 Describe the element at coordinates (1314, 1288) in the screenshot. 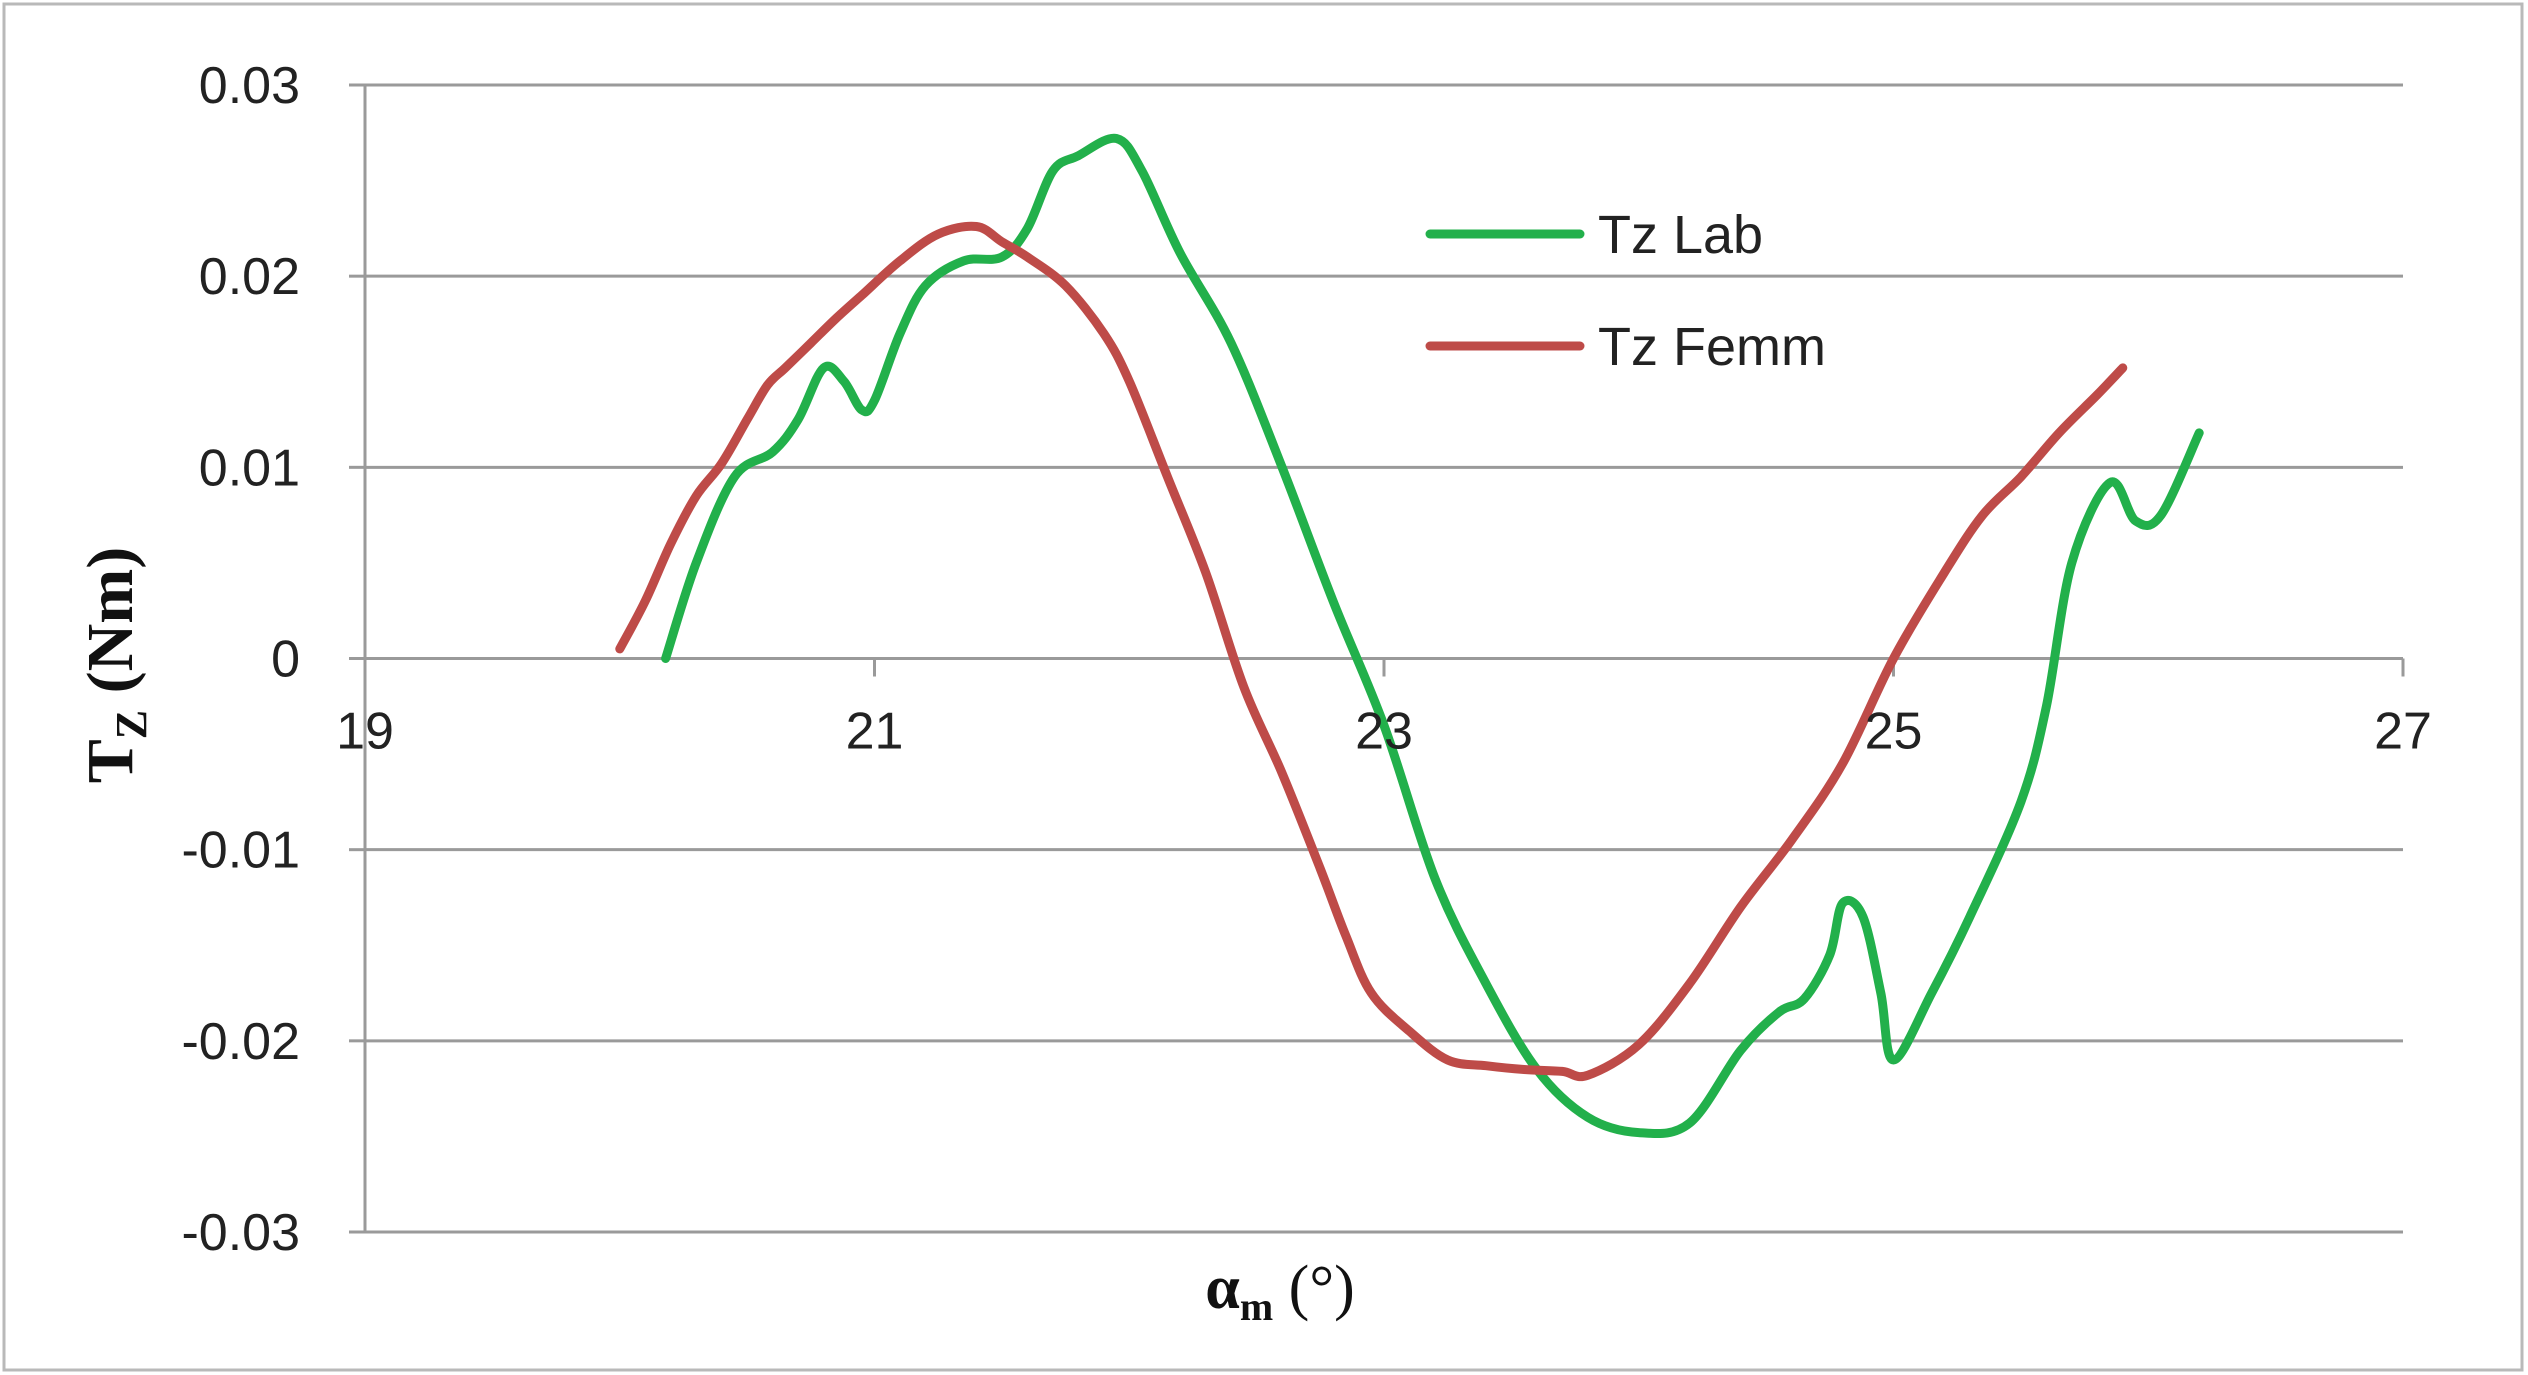

I see `x-axis-title-unit: (°)` at that location.